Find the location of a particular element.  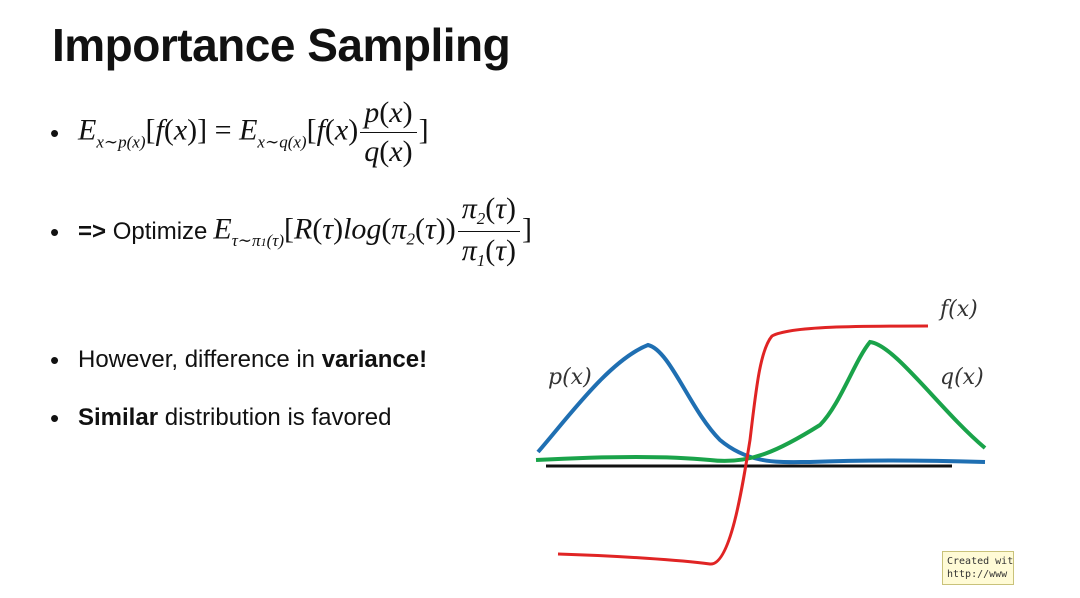

q-curve is located at coordinates (761, 401).